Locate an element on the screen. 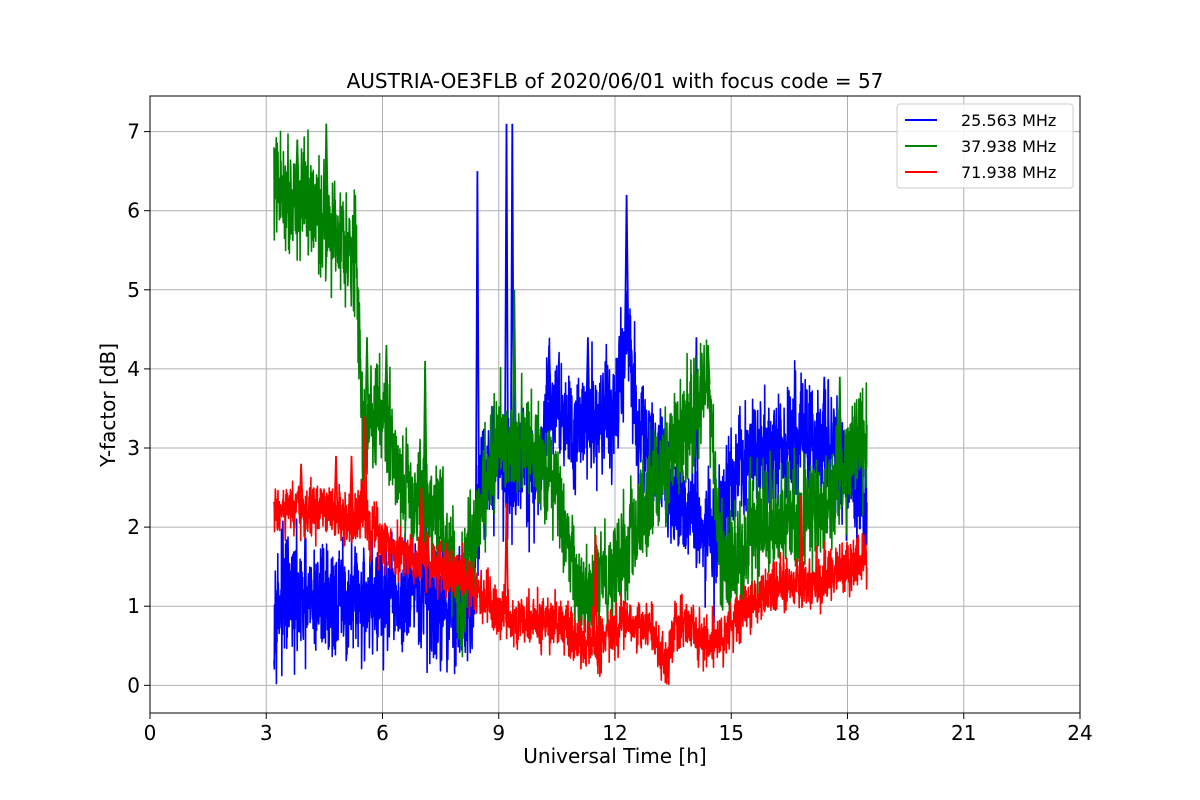 Image resolution: width=1200 pixels, height=800 pixels. legend-label: 37.938 MHz is located at coordinates (1008, 146).